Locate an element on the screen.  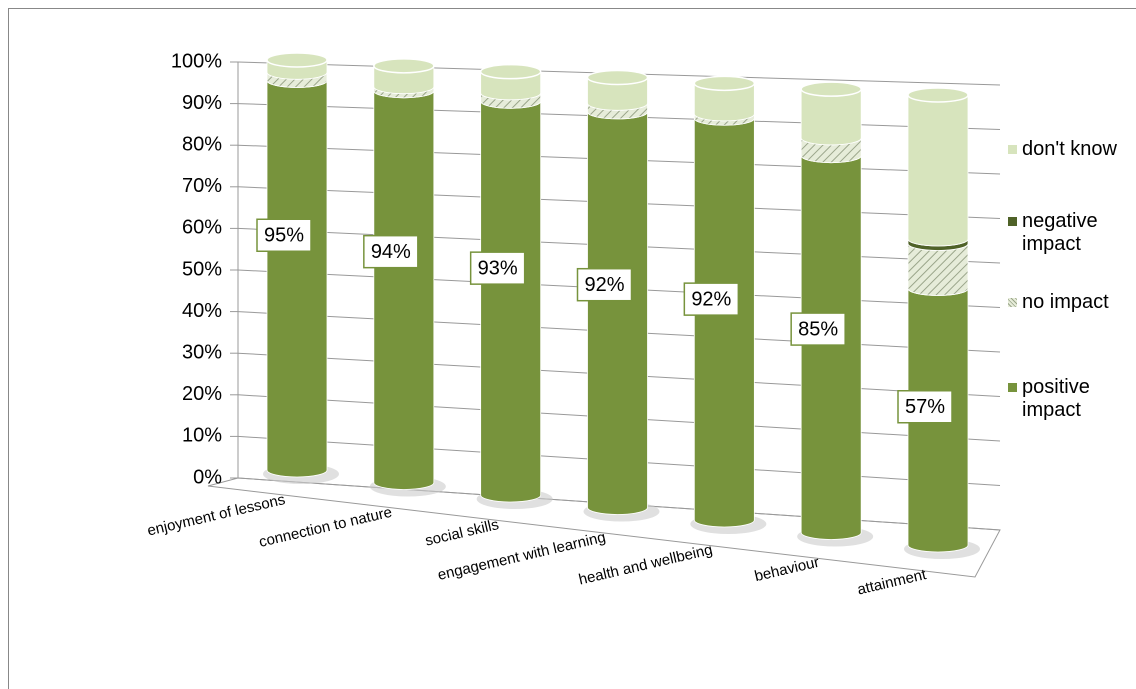
legend-label: negative impact is located at coordinates (1060, 232).